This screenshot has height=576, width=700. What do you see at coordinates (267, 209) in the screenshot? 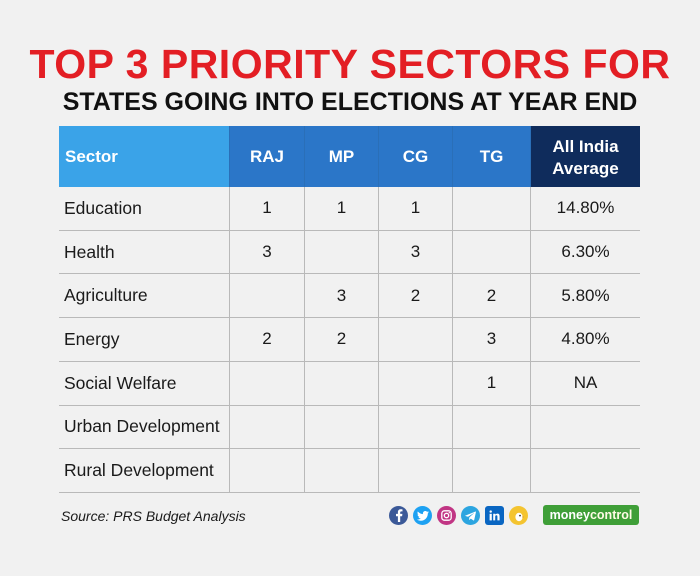
I see `table-cell-raj: 1` at bounding box center [267, 209].